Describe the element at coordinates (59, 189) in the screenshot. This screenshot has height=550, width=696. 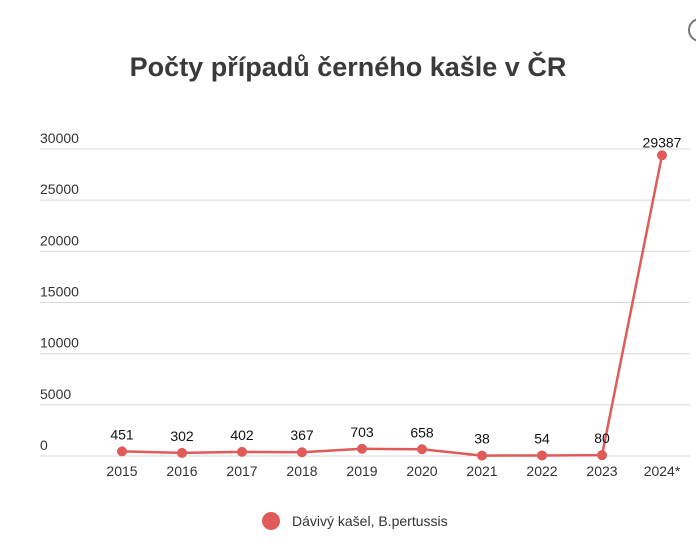
I see `y-tick-label: 25000` at that location.